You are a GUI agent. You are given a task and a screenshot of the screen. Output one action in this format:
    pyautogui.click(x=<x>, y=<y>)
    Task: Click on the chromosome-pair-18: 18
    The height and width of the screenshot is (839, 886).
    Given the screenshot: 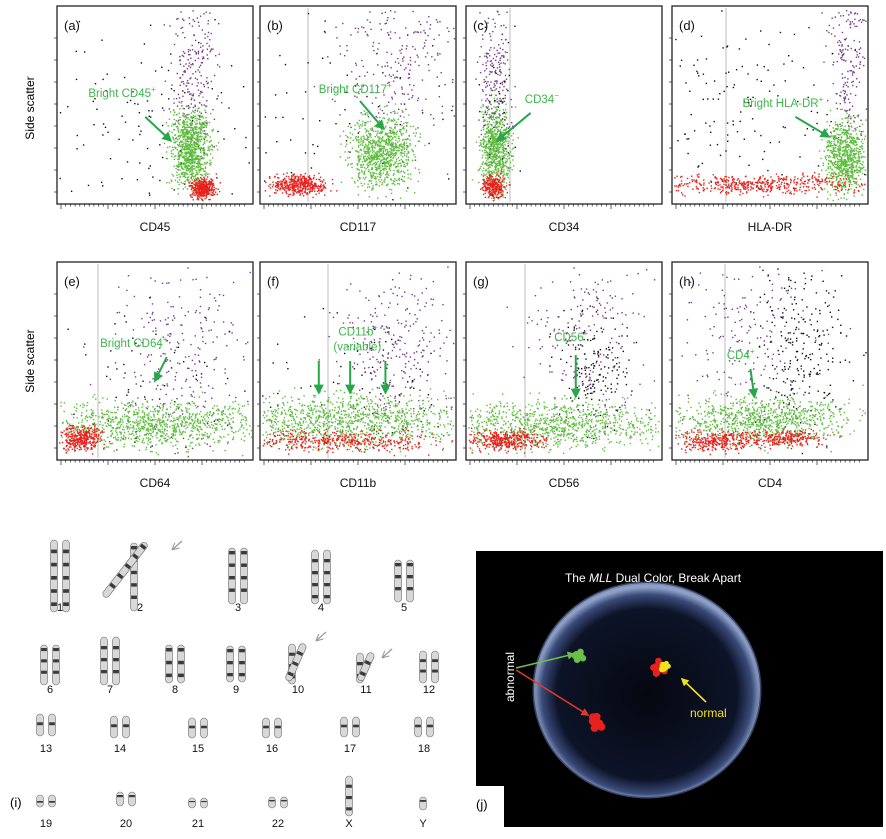 What is the action you would take?
    pyautogui.click(x=424, y=735)
    